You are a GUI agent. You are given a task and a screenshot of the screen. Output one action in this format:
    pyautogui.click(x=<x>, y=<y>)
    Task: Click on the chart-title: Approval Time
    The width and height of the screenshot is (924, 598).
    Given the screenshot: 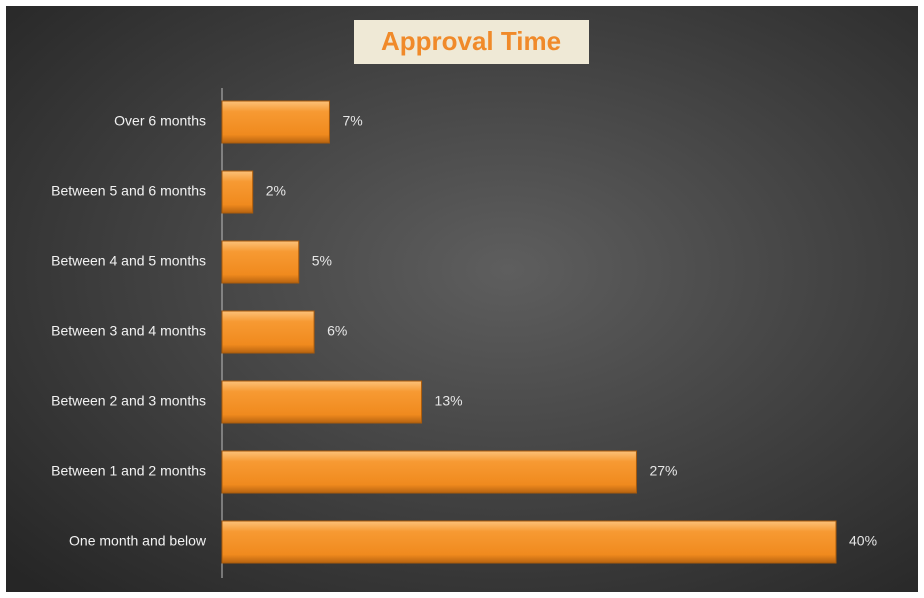 What is the action you would take?
    pyautogui.click(x=471, y=41)
    